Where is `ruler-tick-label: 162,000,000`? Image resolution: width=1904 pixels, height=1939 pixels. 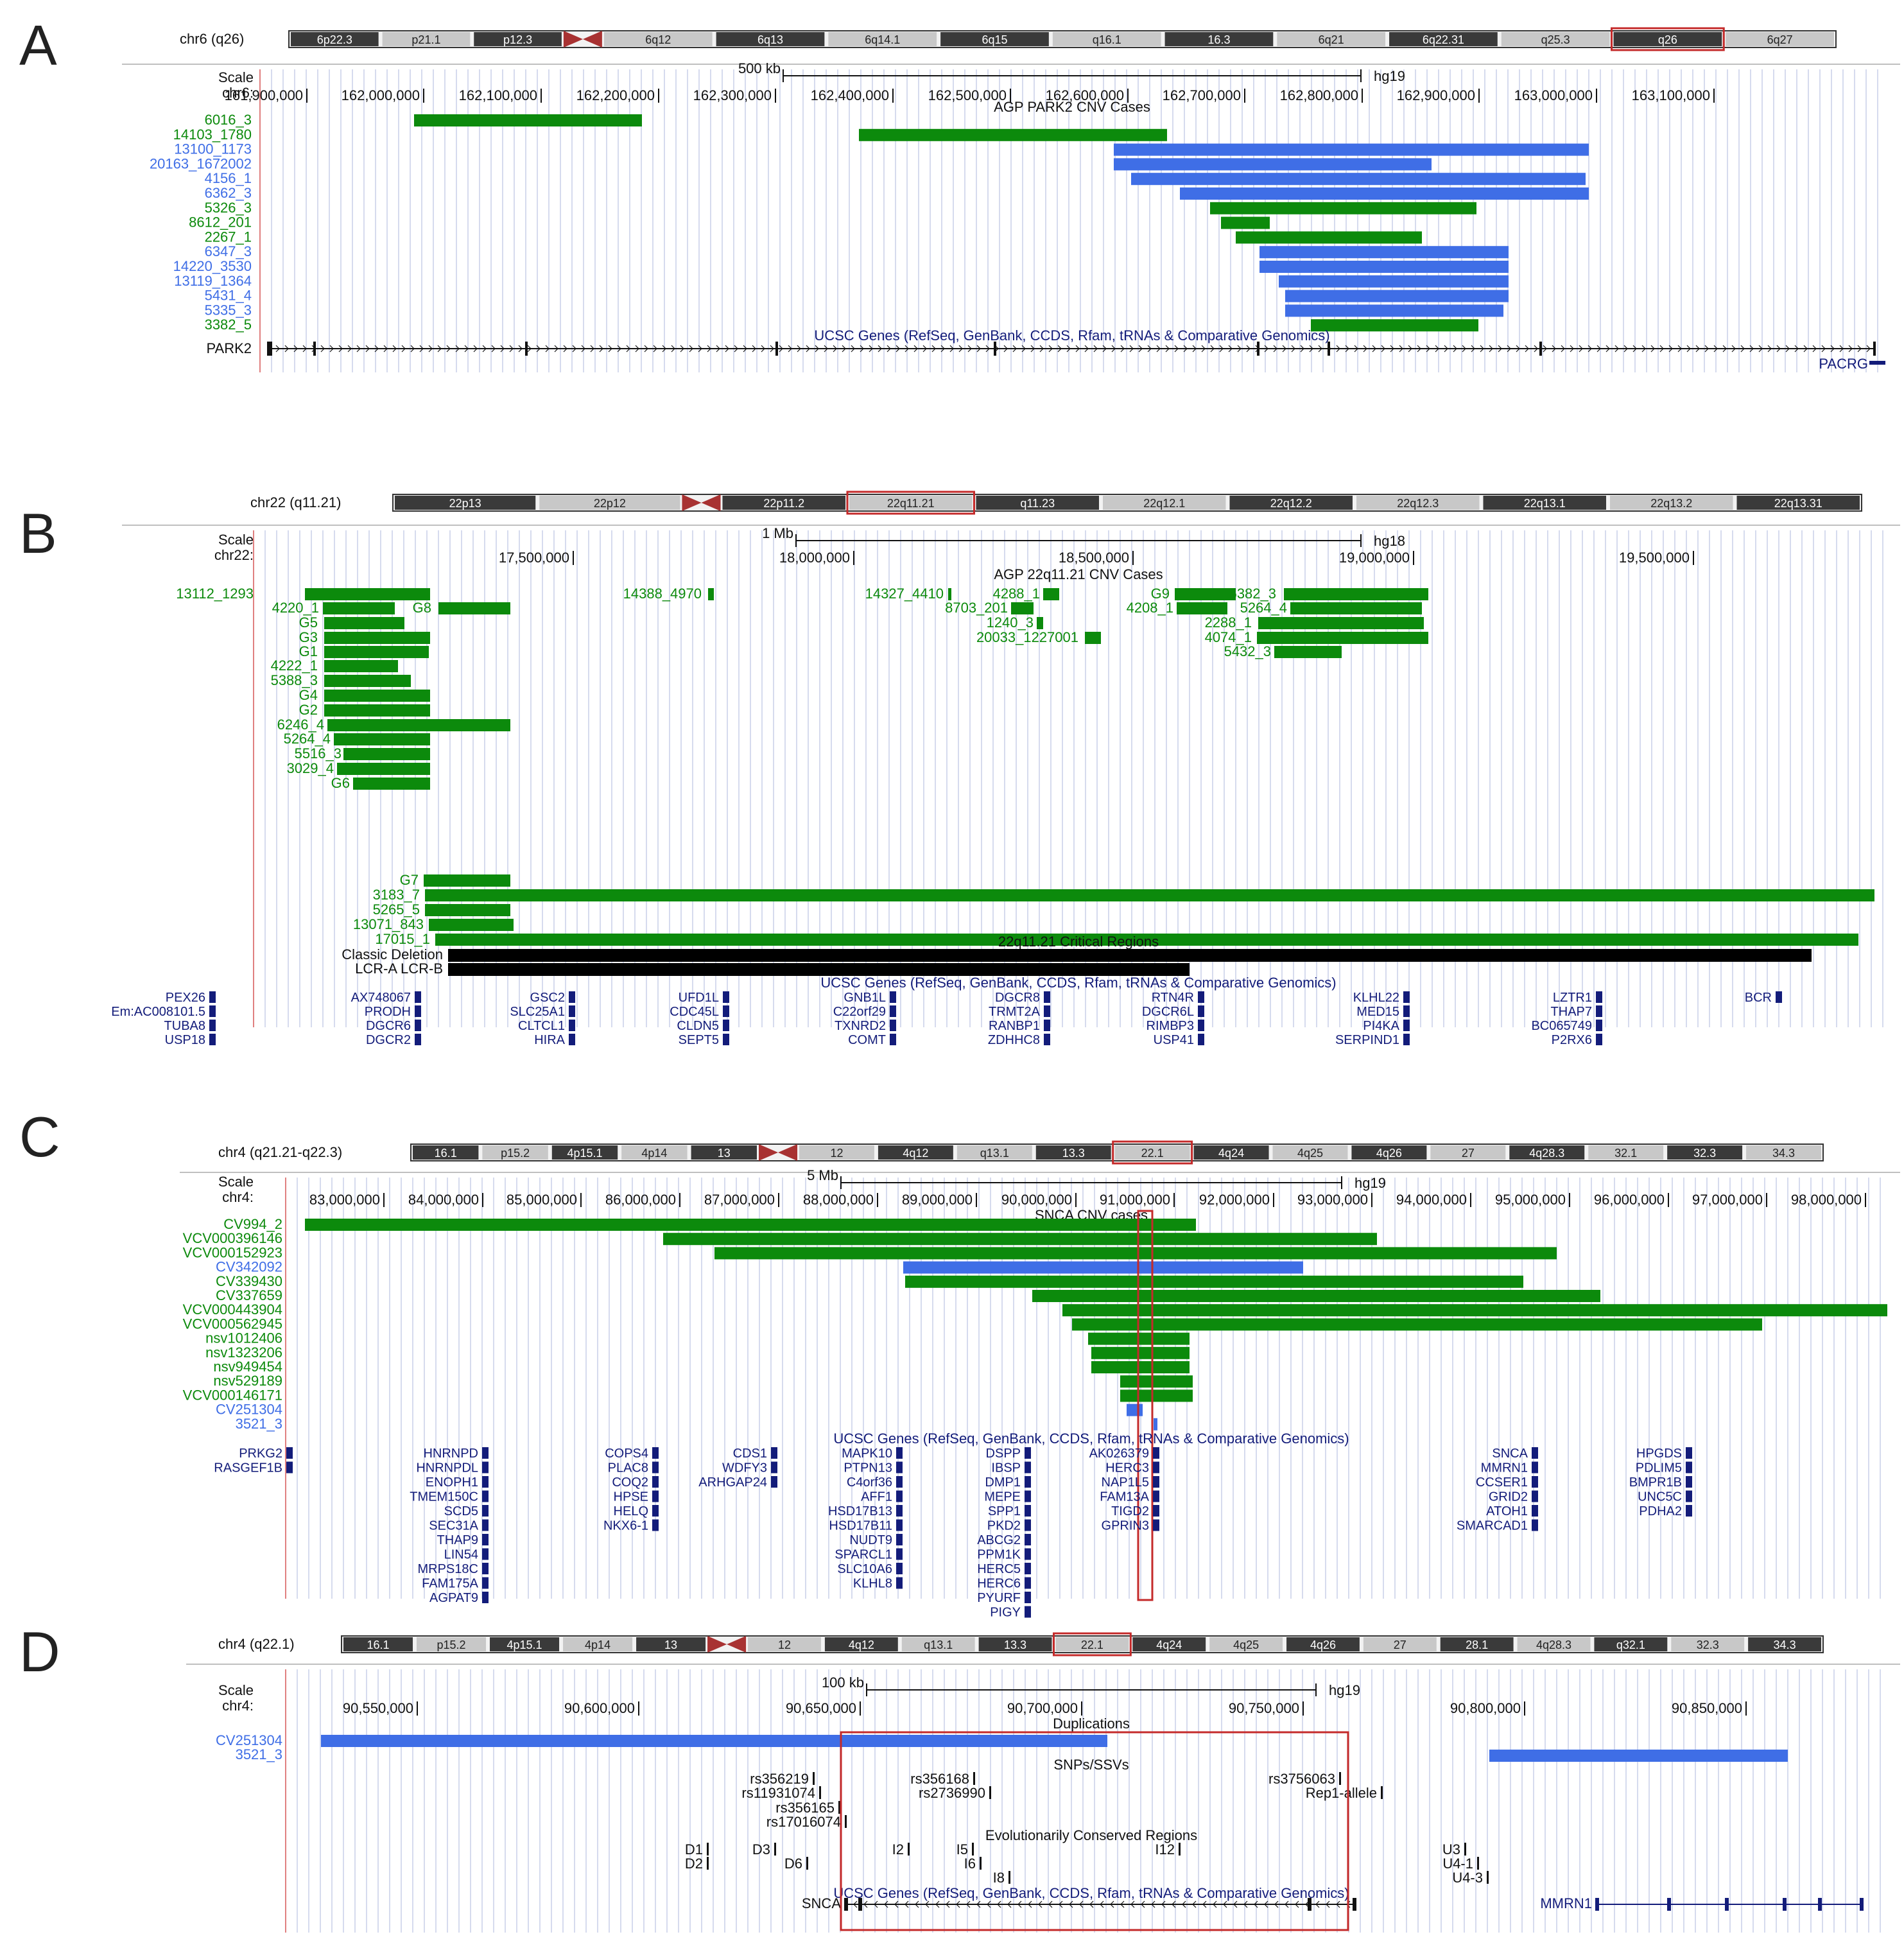 ruler-tick-label: 162,000,000 is located at coordinates (381, 95).